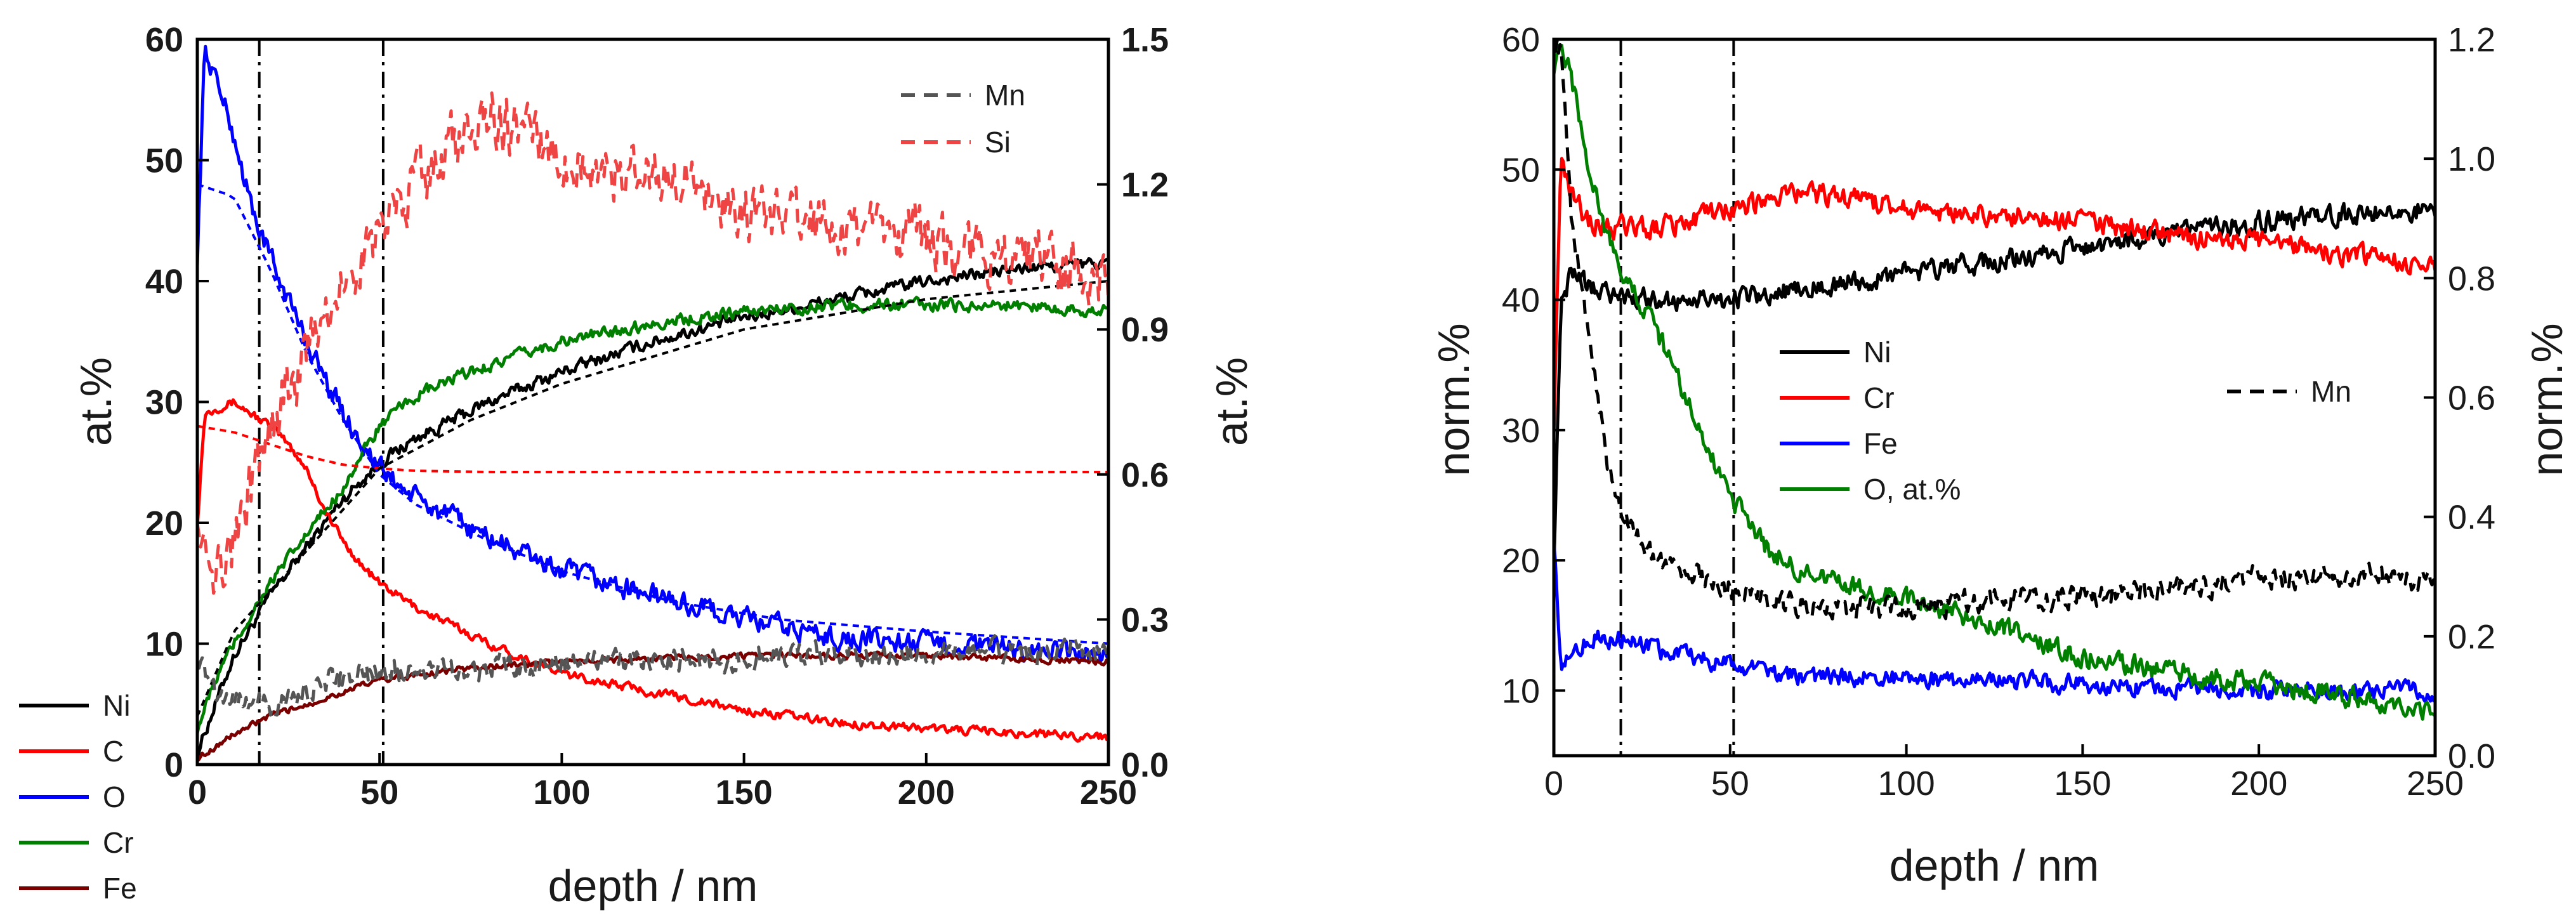  Describe the element at coordinates (1145, 620) in the screenshot. I see `y2-tick-label: 0.3` at that location.